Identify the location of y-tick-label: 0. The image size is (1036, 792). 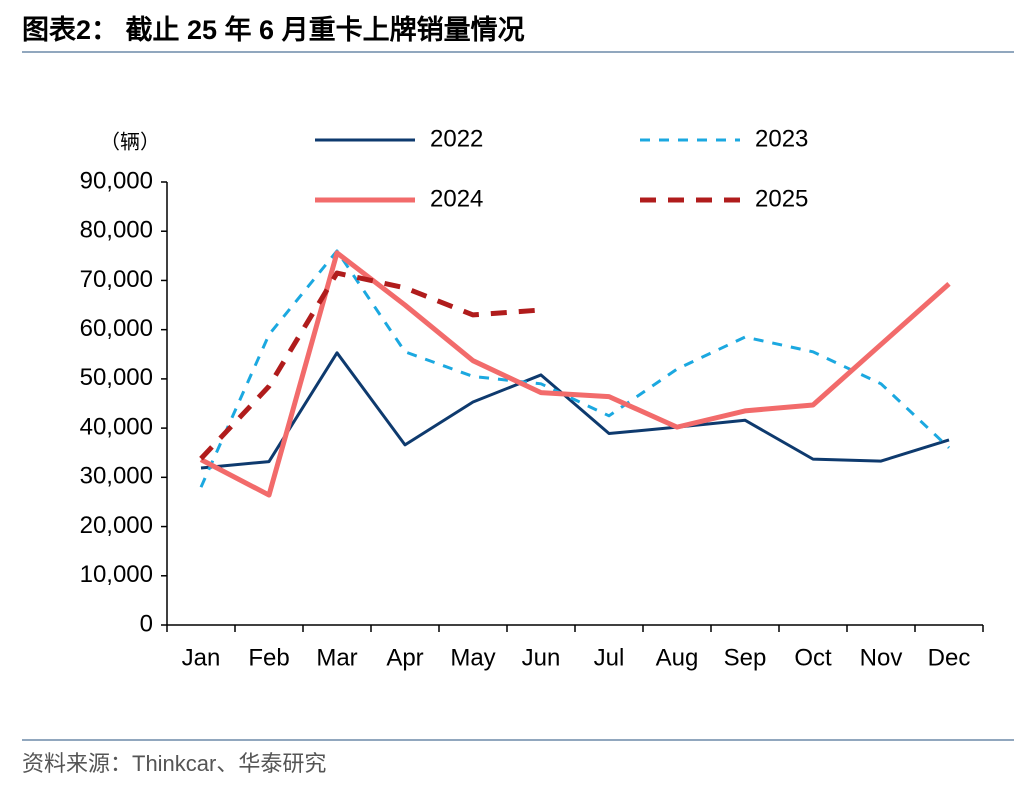
(146, 623).